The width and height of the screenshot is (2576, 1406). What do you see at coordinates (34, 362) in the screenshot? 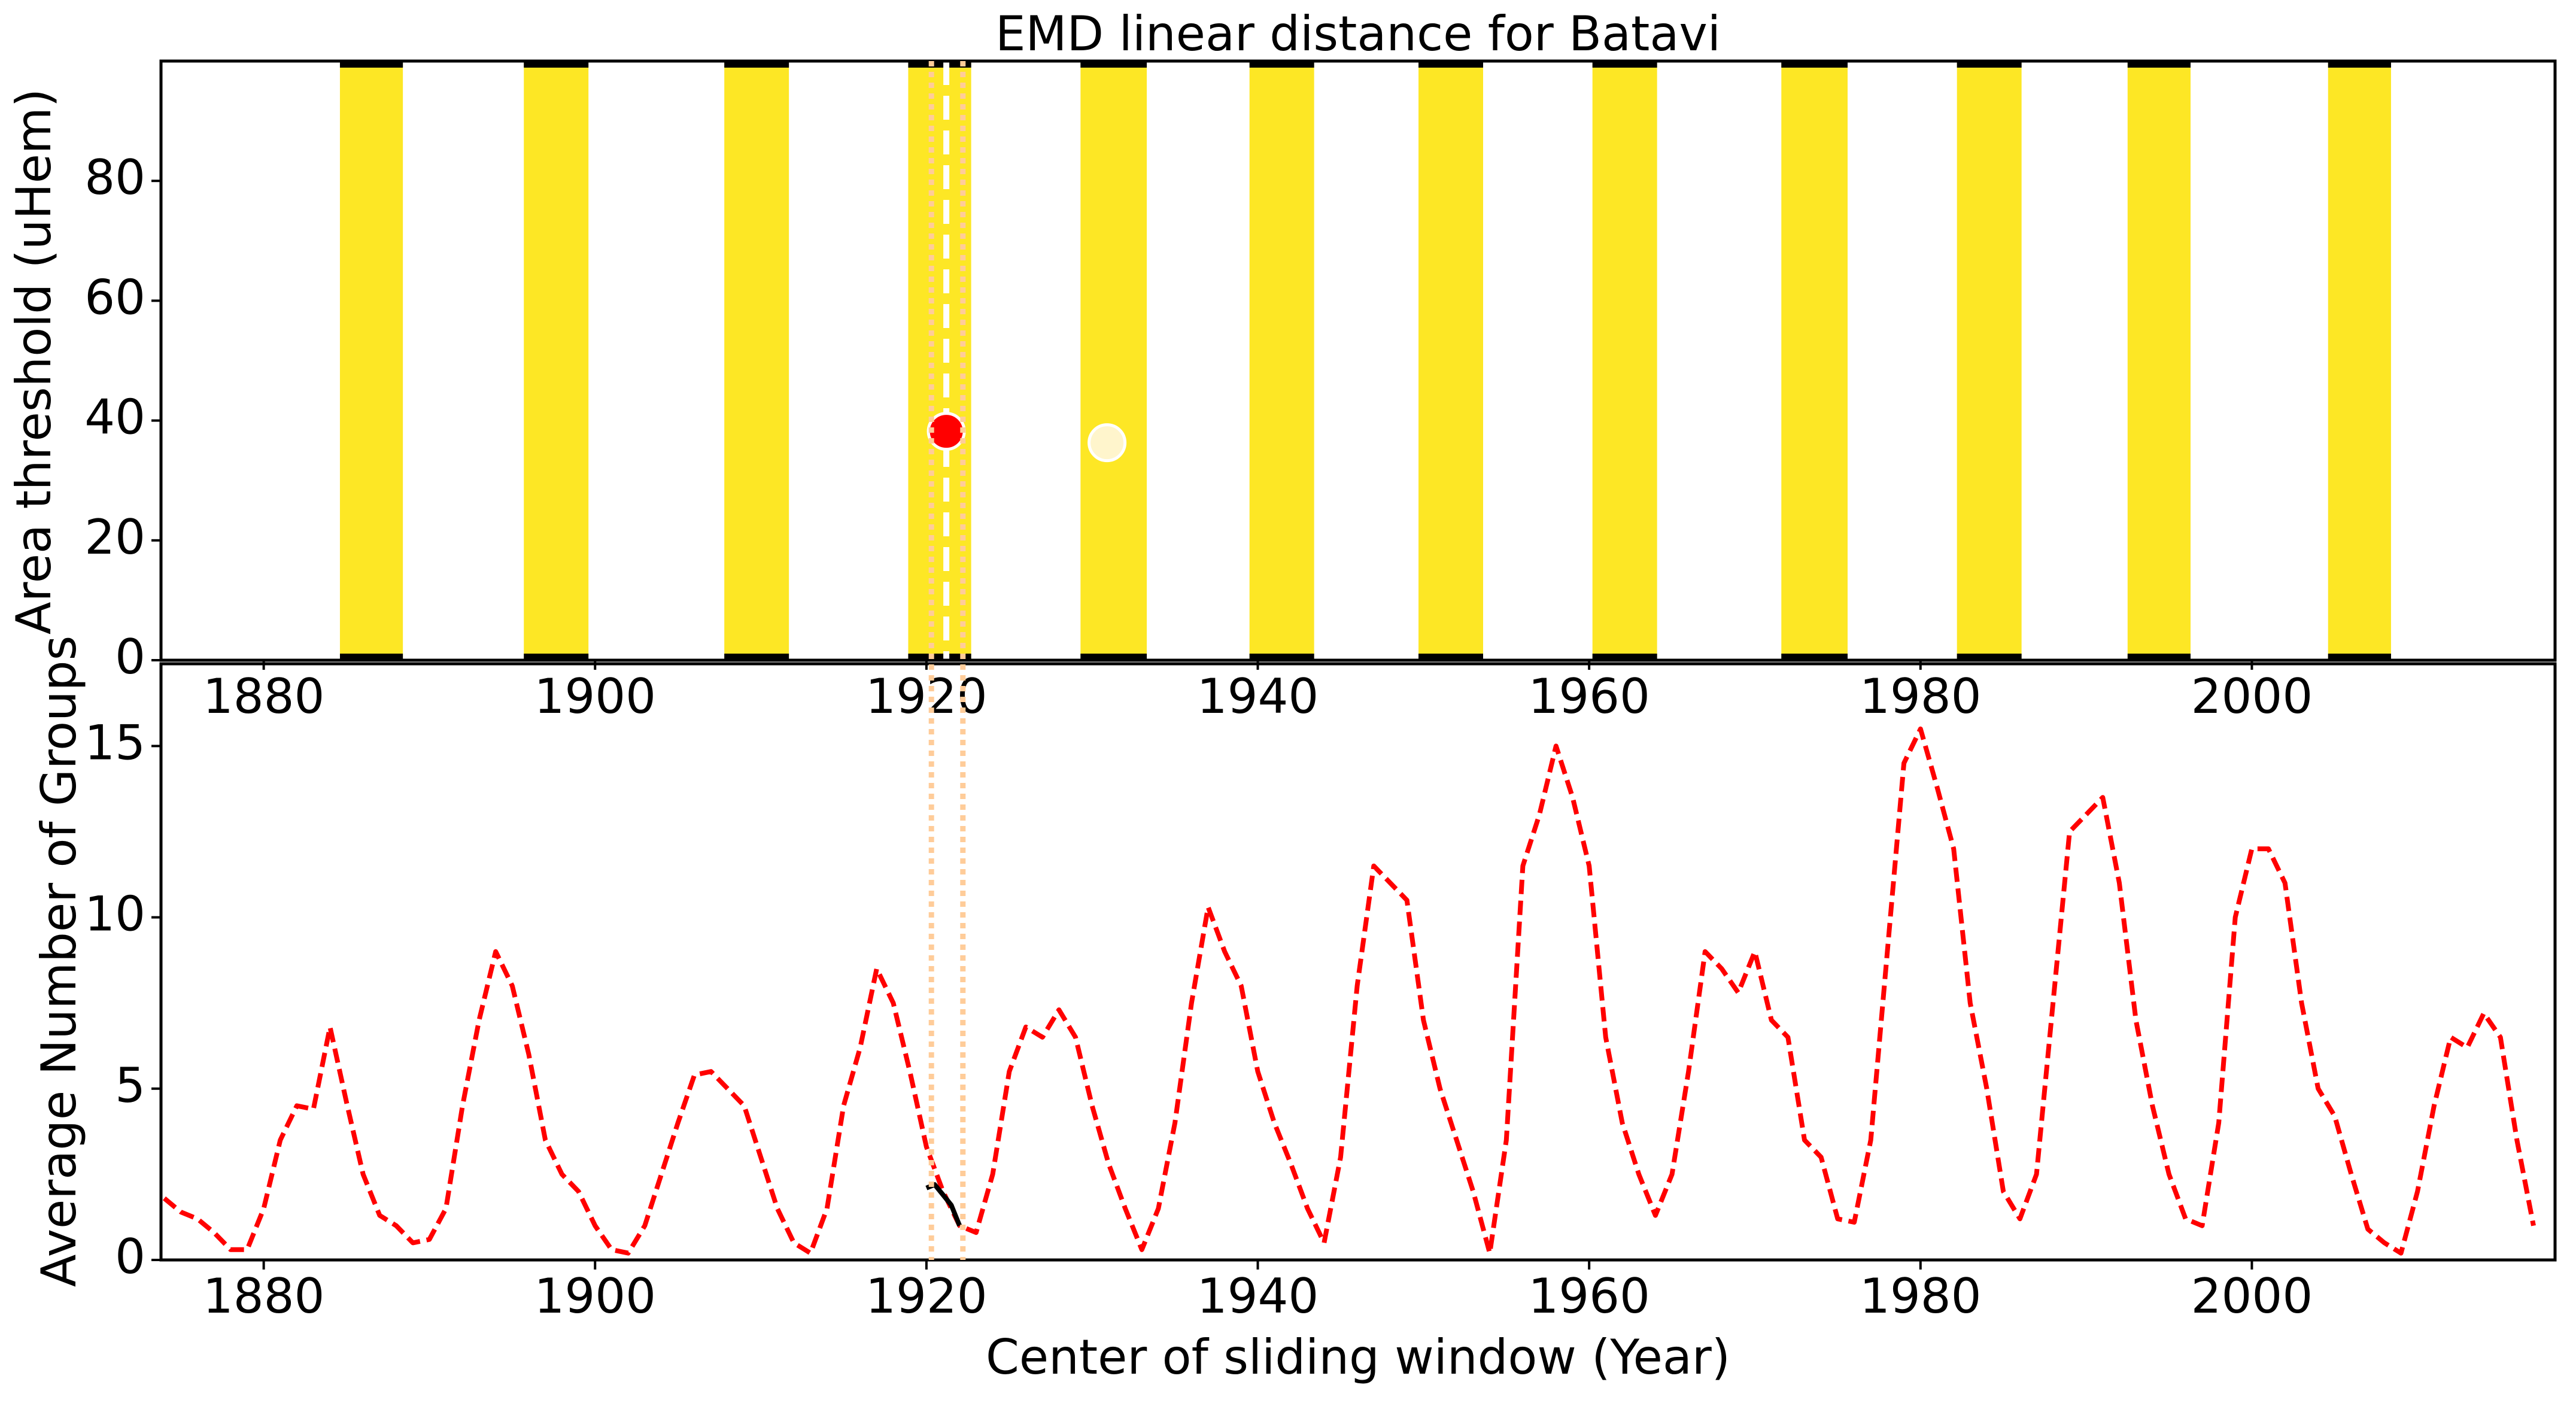
I see `y-axis-label: Area threshold (uHem)` at bounding box center [34, 362].